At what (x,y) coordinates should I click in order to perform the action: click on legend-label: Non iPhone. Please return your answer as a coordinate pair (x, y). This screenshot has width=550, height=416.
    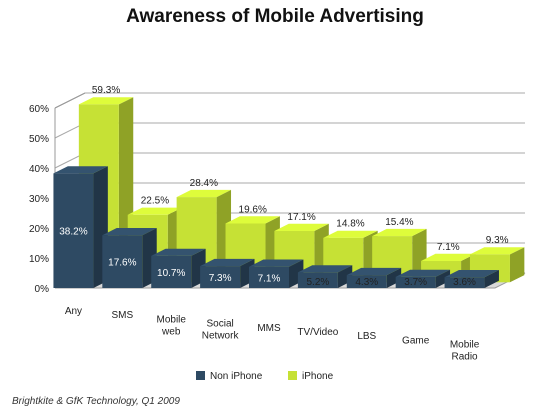
    Looking at the image, I should click on (236, 376).